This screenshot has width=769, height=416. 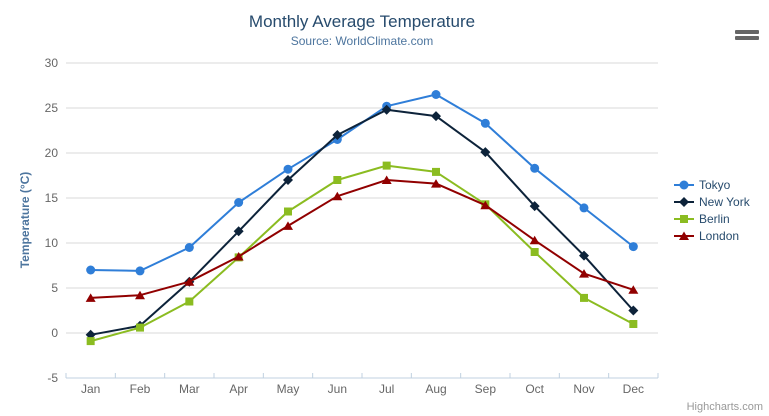 I want to click on point-tokyo-feb, so click(x=140, y=271).